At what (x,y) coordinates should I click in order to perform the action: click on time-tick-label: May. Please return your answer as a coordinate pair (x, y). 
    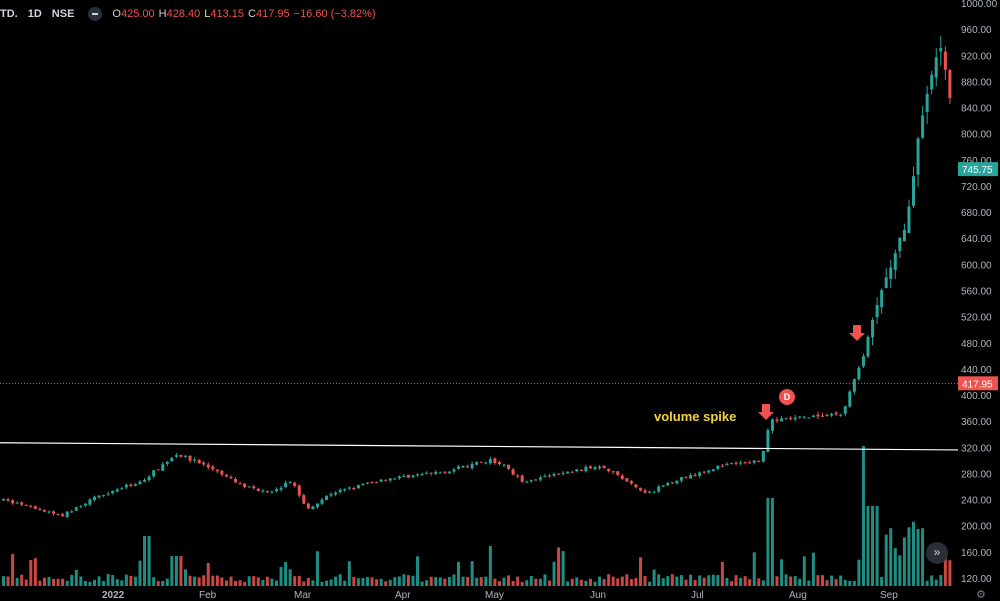
    Looking at the image, I should click on (494, 595).